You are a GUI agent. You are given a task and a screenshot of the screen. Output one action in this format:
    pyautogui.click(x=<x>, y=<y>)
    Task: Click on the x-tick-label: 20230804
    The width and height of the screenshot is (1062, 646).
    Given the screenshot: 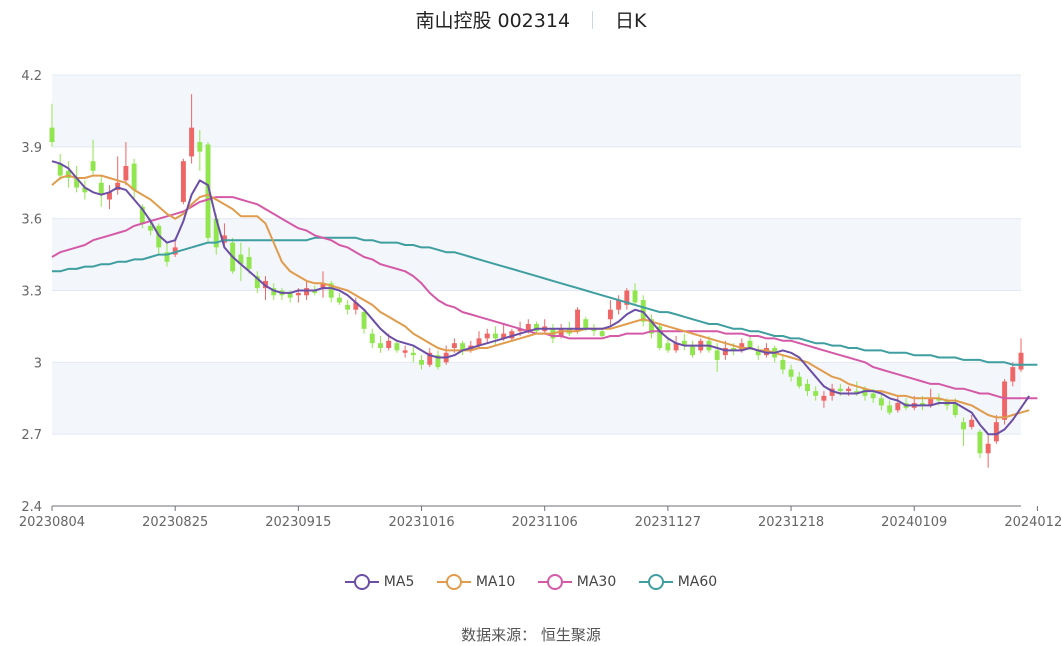 What is the action you would take?
    pyautogui.click(x=52, y=522)
    